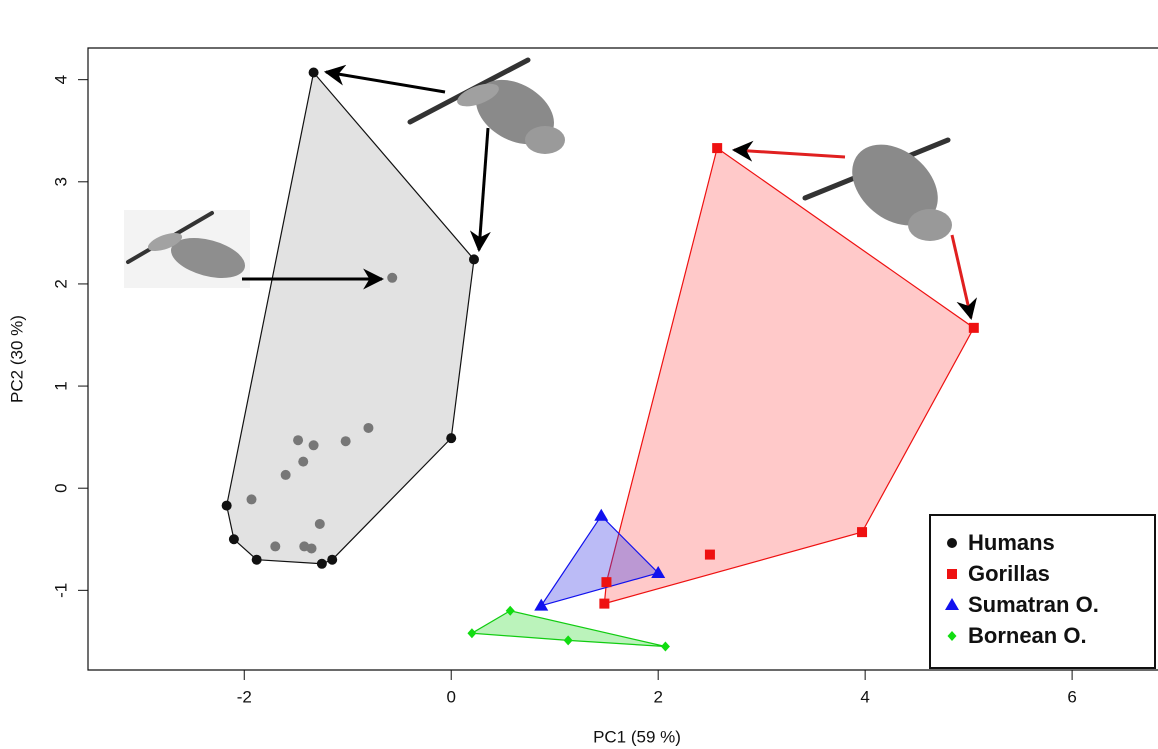  What do you see at coordinates (864, 696) in the screenshot?
I see `x-tick-label: 4` at bounding box center [864, 696].